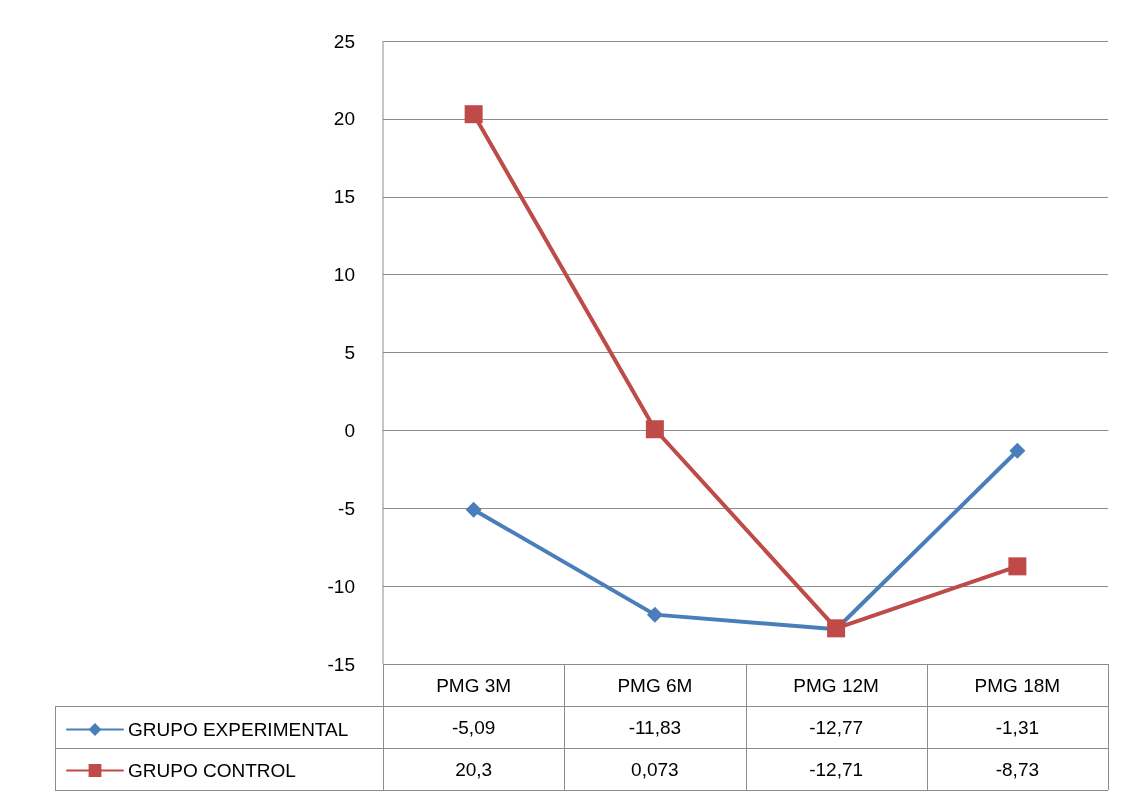 Image resolution: width=1124 pixels, height=796 pixels. Describe the element at coordinates (474, 685) in the screenshot. I see `x-tick-label: PMG 3M` at that location.